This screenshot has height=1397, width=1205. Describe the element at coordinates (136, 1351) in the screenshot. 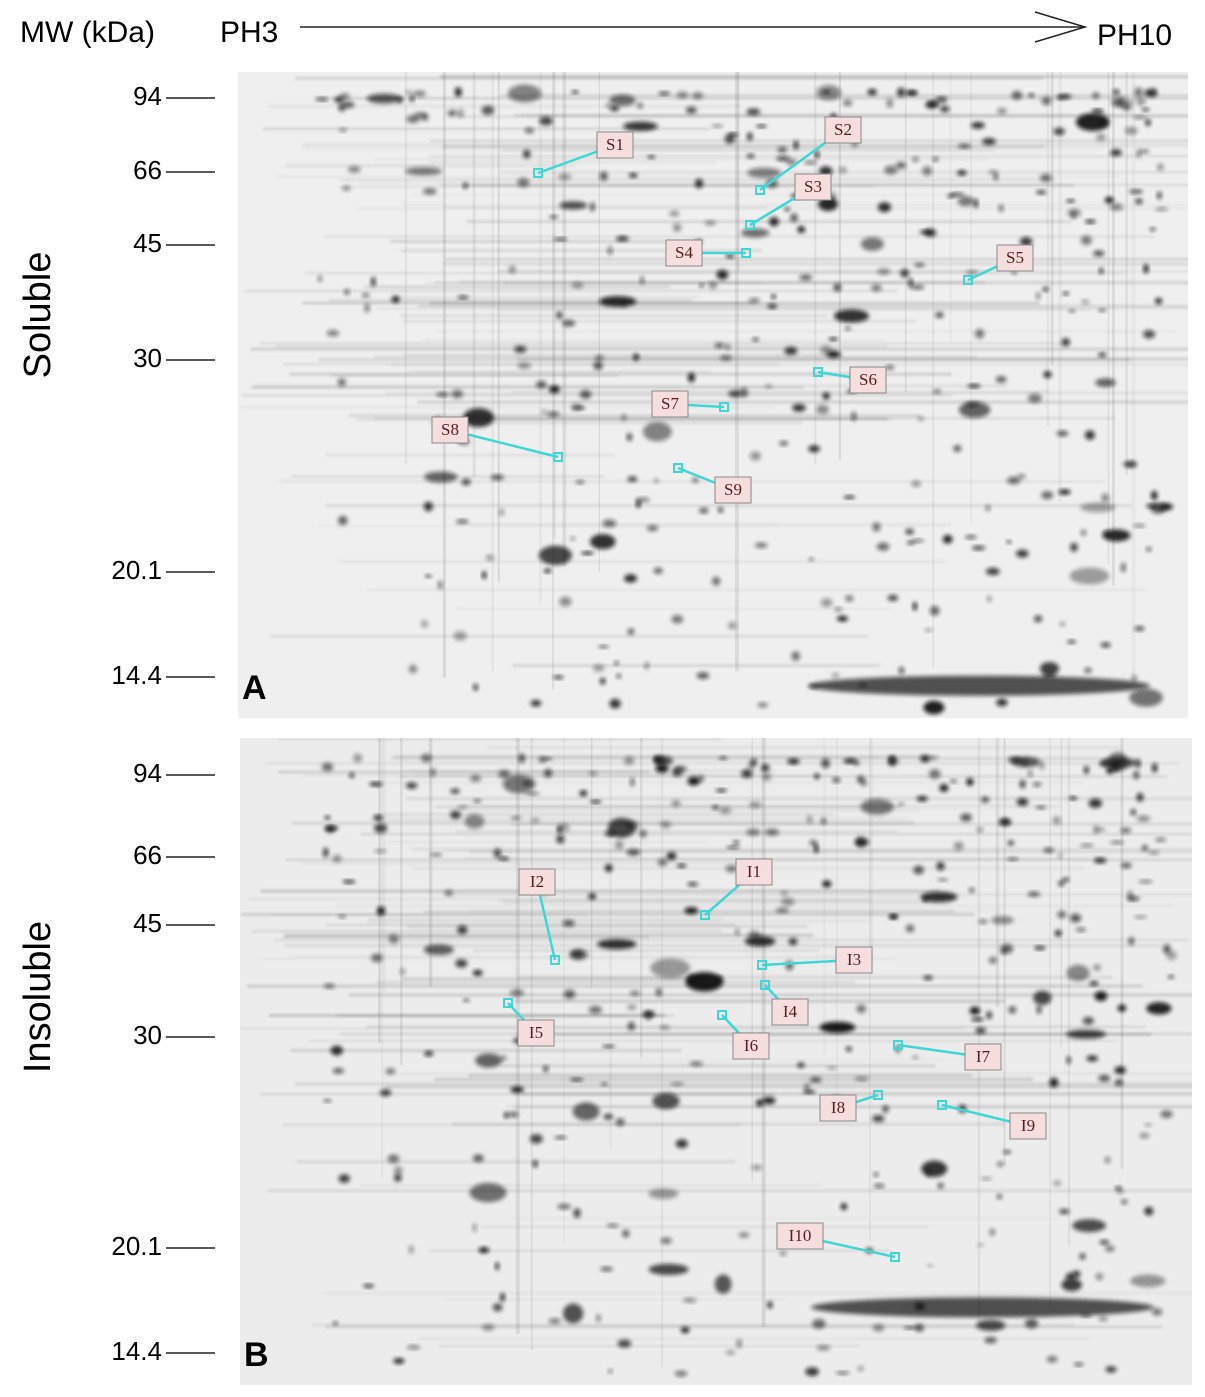

I see `mw-tick-label: 14.4` at that location.